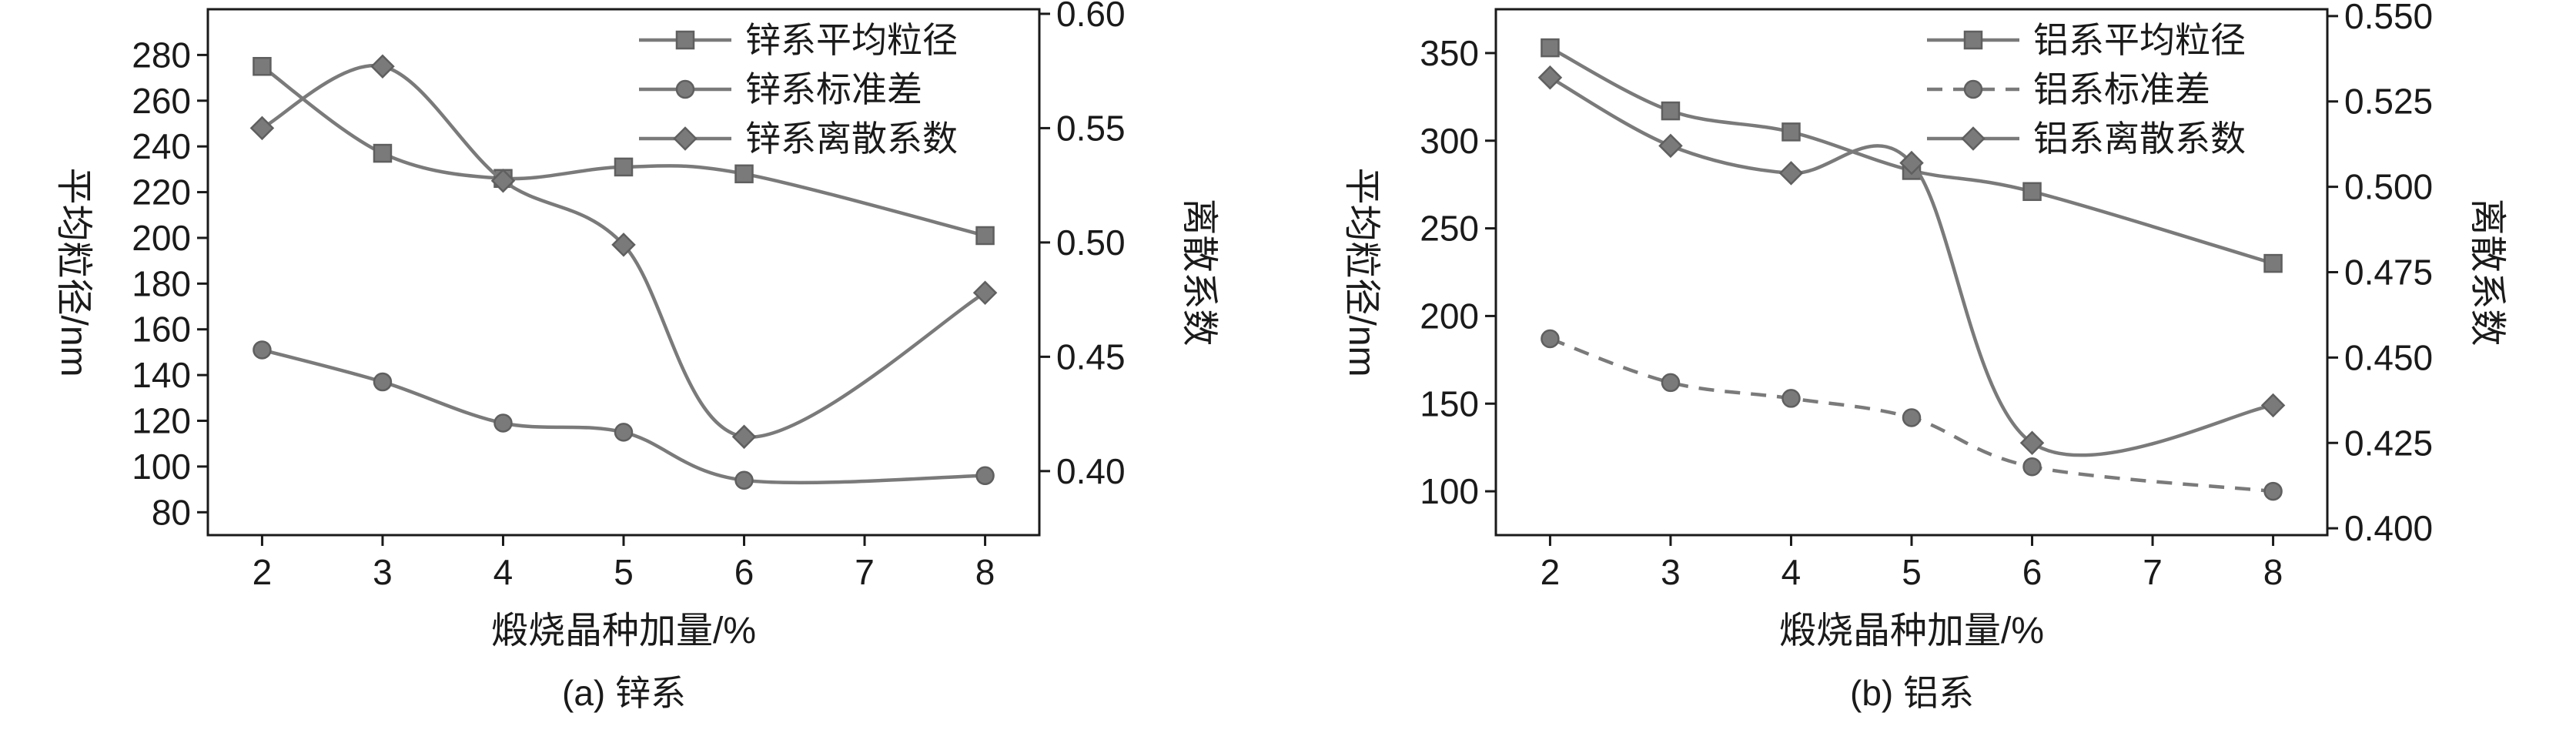 The width and height of the screenshot is (2576, 743). I want to click on right-tick-label: 0.500, so click(2389, 187).